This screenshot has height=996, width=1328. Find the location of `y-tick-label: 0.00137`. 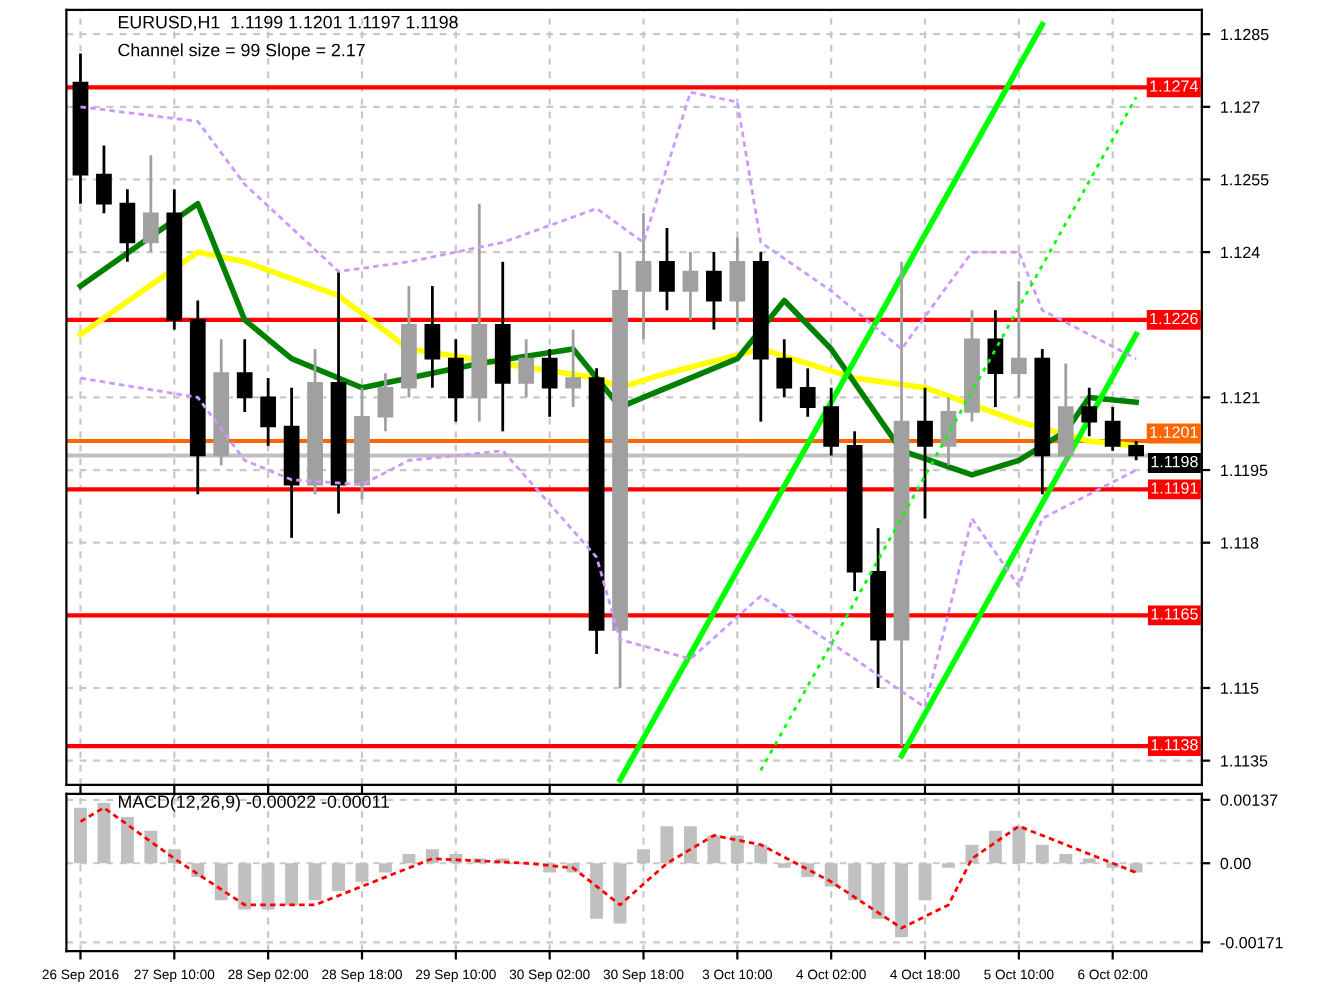

y-tick-label: 0.00137 is located at coordinates (1249, 800).